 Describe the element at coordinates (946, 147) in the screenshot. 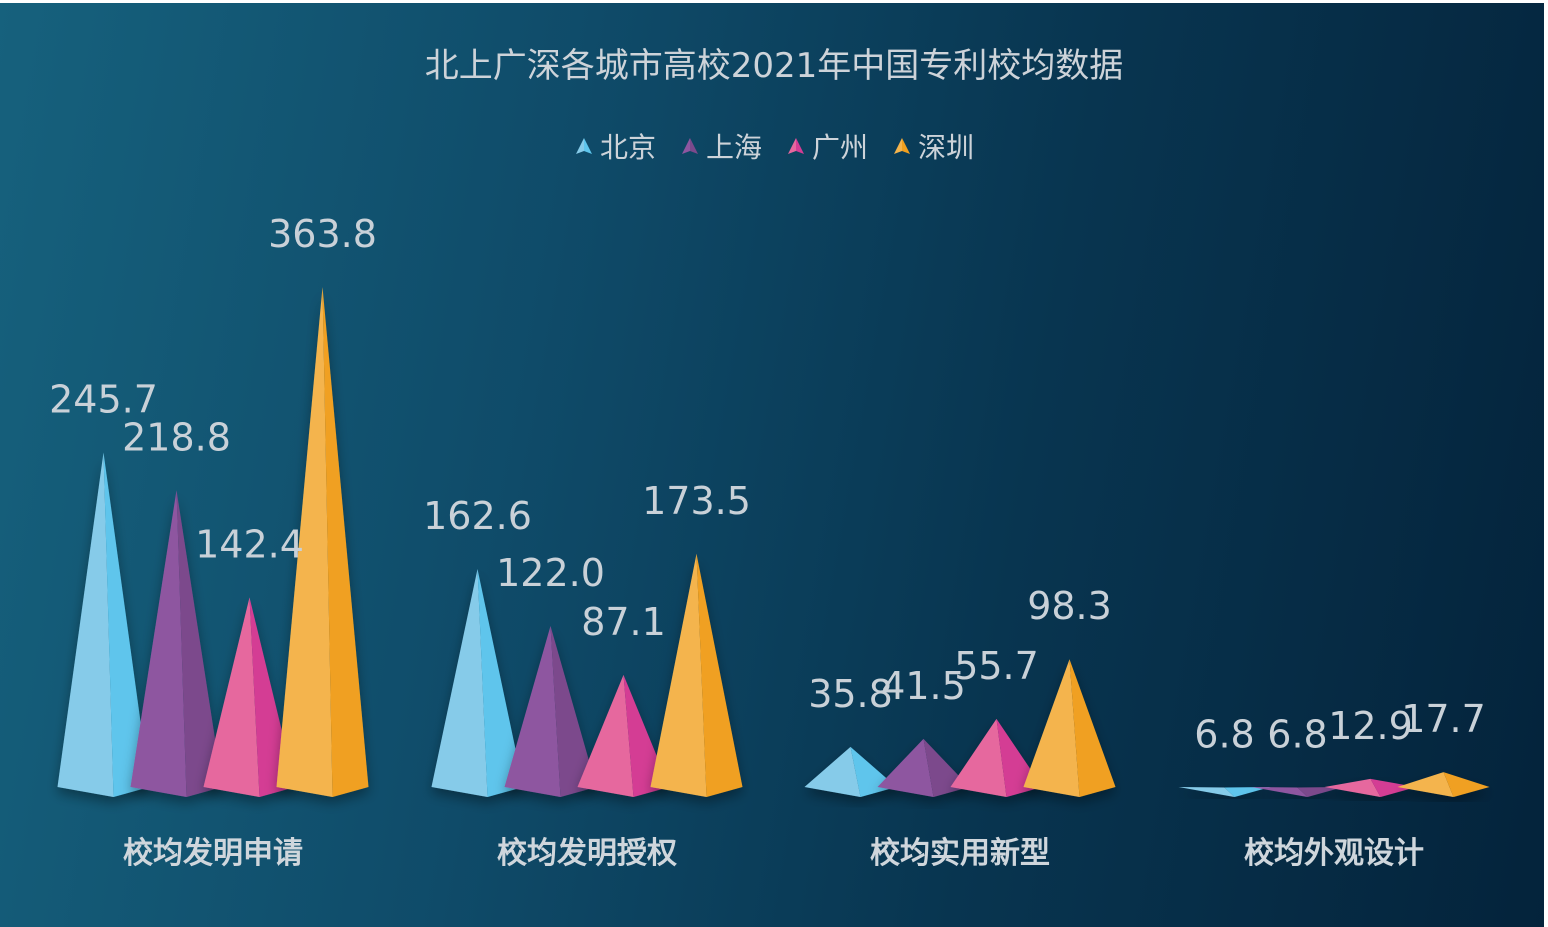

I see `legend-label-shenzhen: 深圳` at that location.